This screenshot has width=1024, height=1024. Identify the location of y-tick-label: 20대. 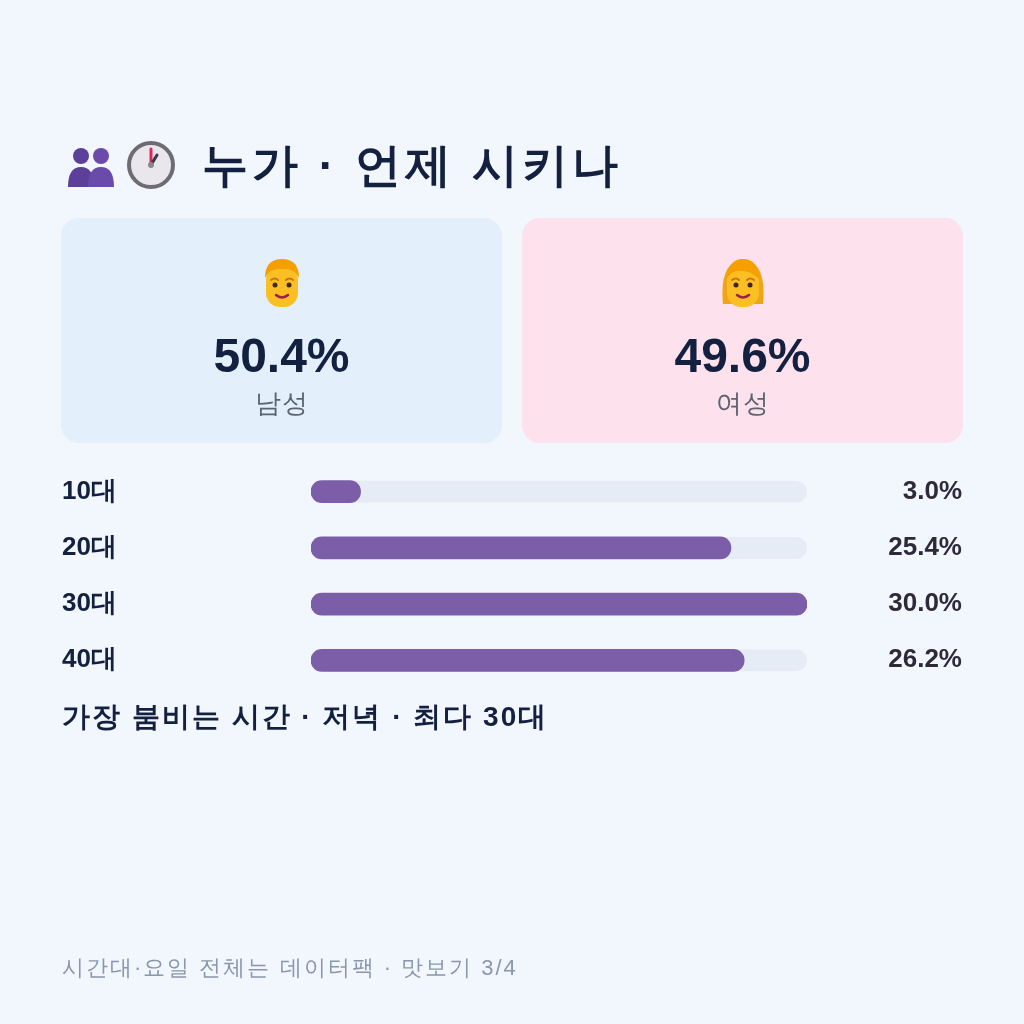
(89, 546).